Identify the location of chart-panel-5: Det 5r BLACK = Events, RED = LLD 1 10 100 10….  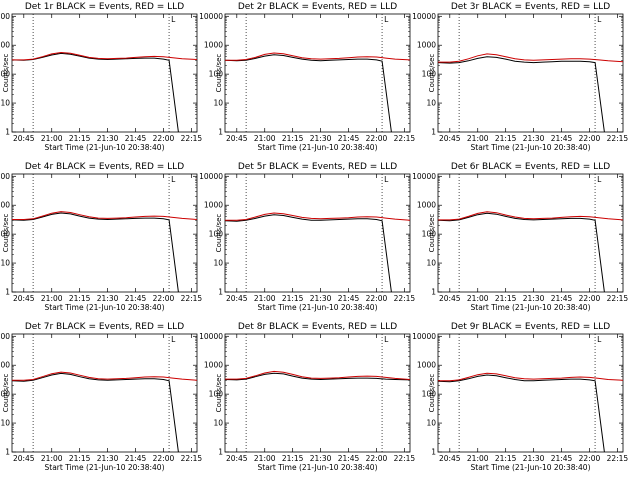
(307, 237).